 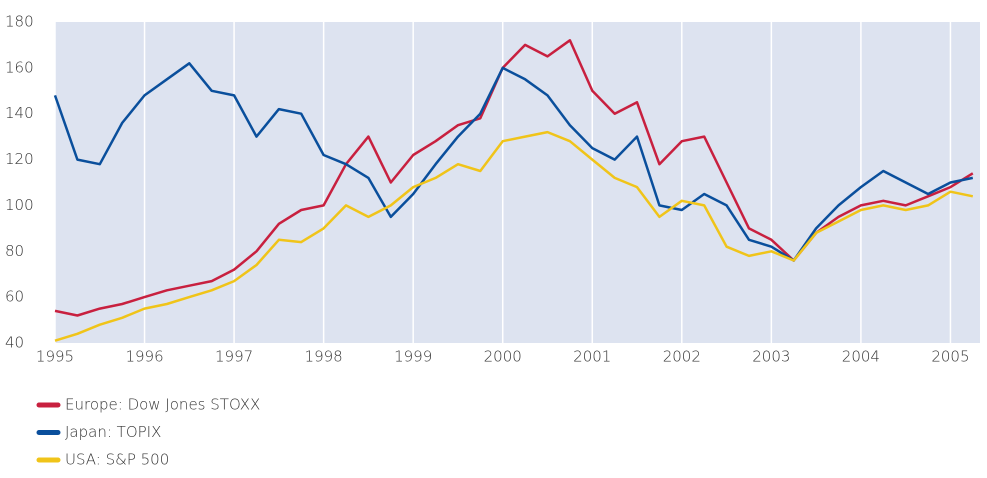 What do you see at coordinates (162, 405) in the screenshot?
I see `legend-label: Europe: Dow Jones STOXX` at bounding box center [162, 405].